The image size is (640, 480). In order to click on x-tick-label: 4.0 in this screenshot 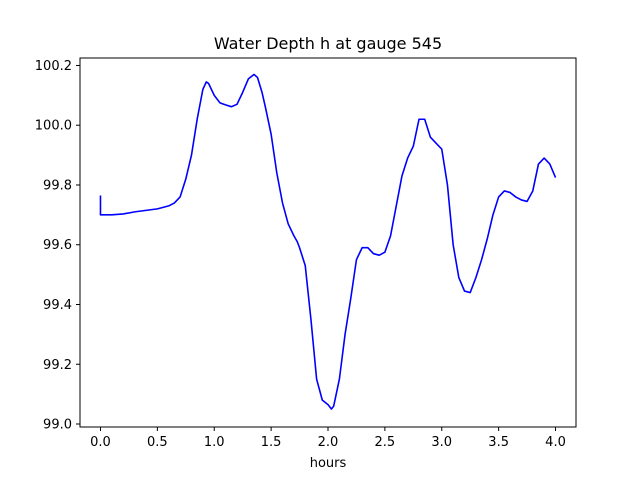, I will do `click(555, 442)`.